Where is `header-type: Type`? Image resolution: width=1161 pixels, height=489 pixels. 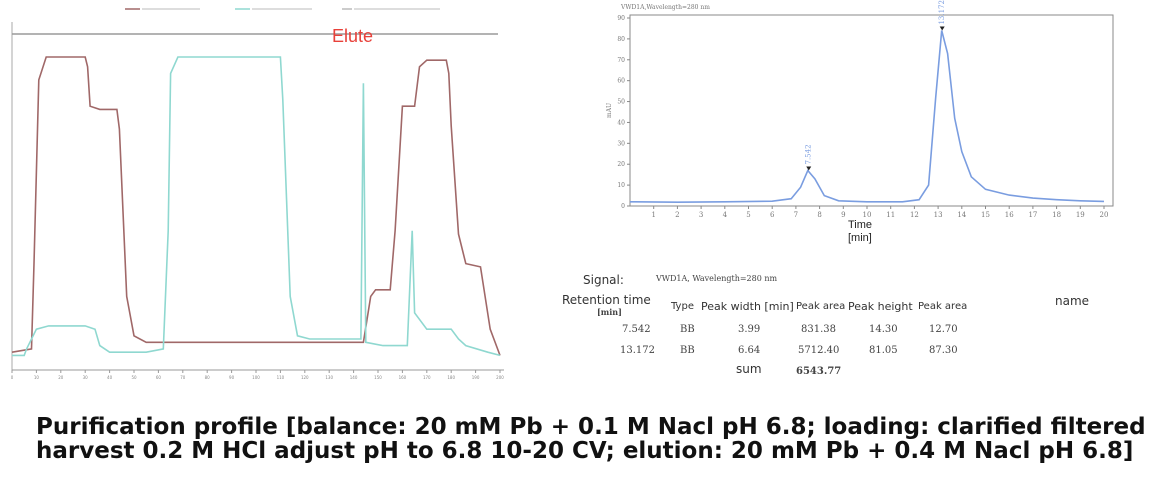
header-type: Type is located at coordinates (682, 306).